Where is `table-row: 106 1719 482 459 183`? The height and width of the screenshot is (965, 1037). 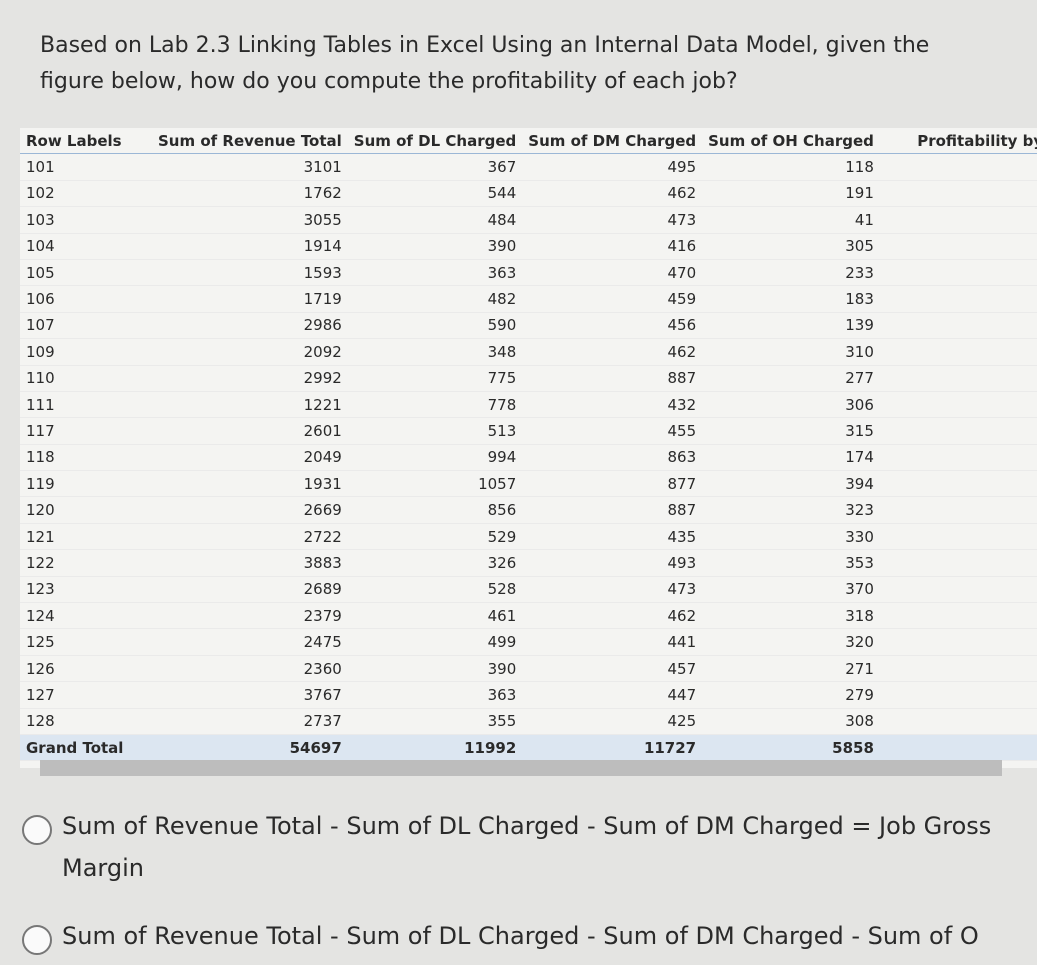 table-row: 106 1719 482 459 183 is located at coordinates (528, 299).